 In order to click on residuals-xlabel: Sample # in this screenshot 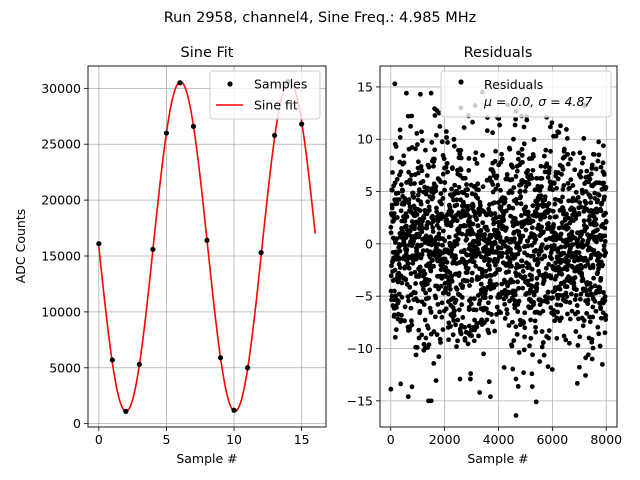, I will do `click(497, 458)`.